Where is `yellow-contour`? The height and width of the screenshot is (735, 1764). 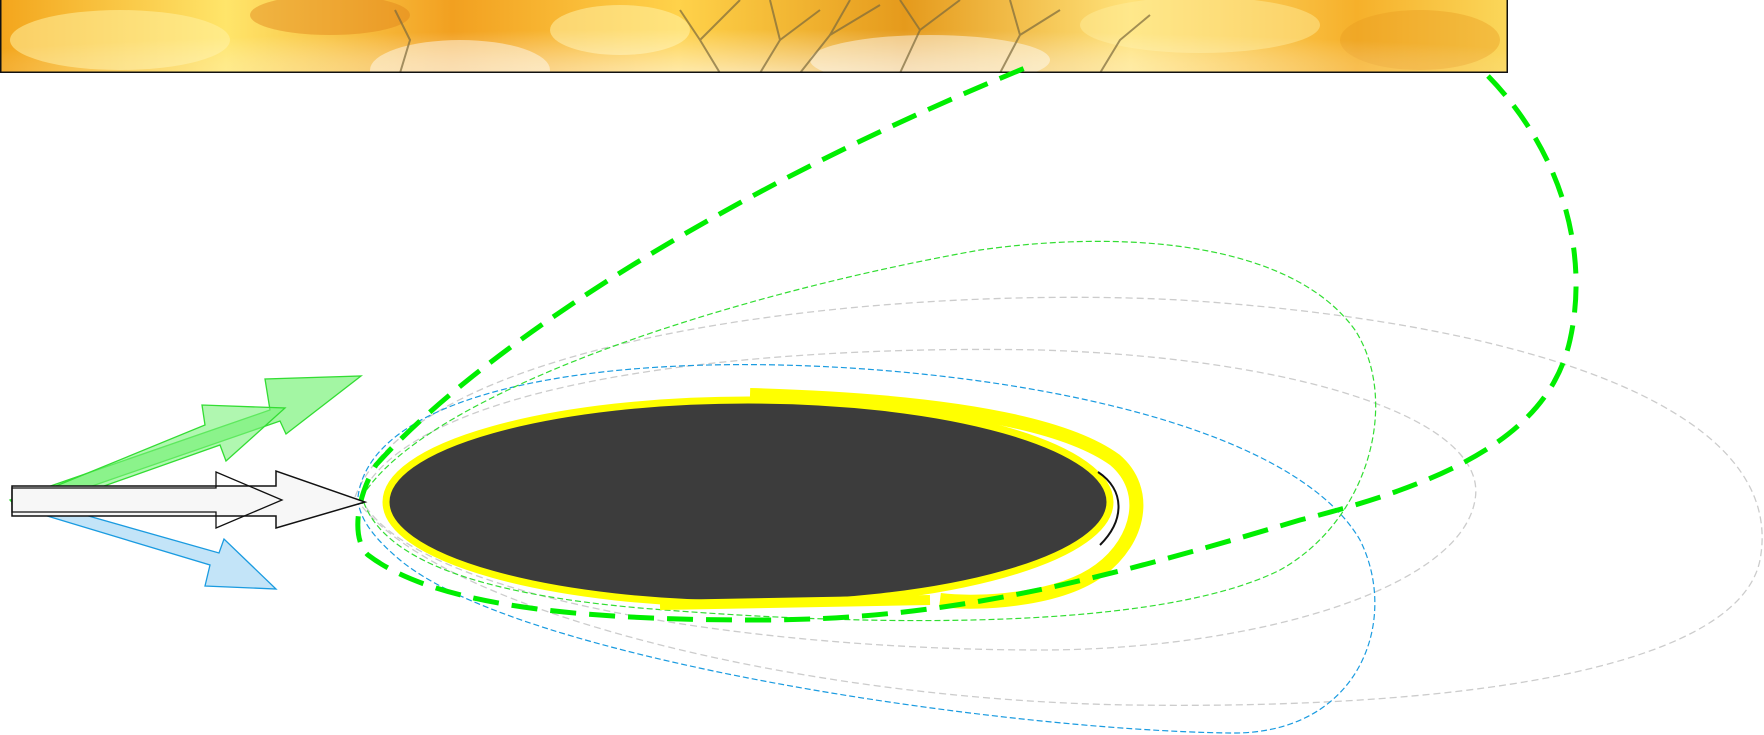 yellow-contour is located at coordinates (763, 499).